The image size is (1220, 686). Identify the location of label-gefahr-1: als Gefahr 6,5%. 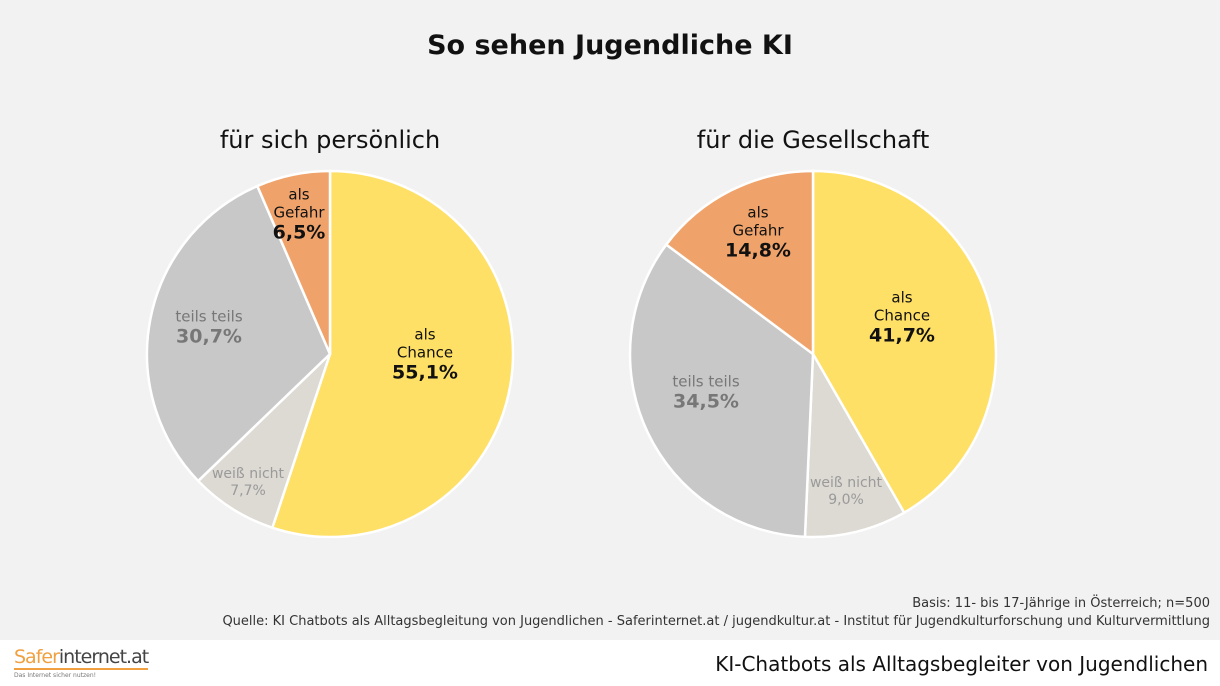
(299, 214).